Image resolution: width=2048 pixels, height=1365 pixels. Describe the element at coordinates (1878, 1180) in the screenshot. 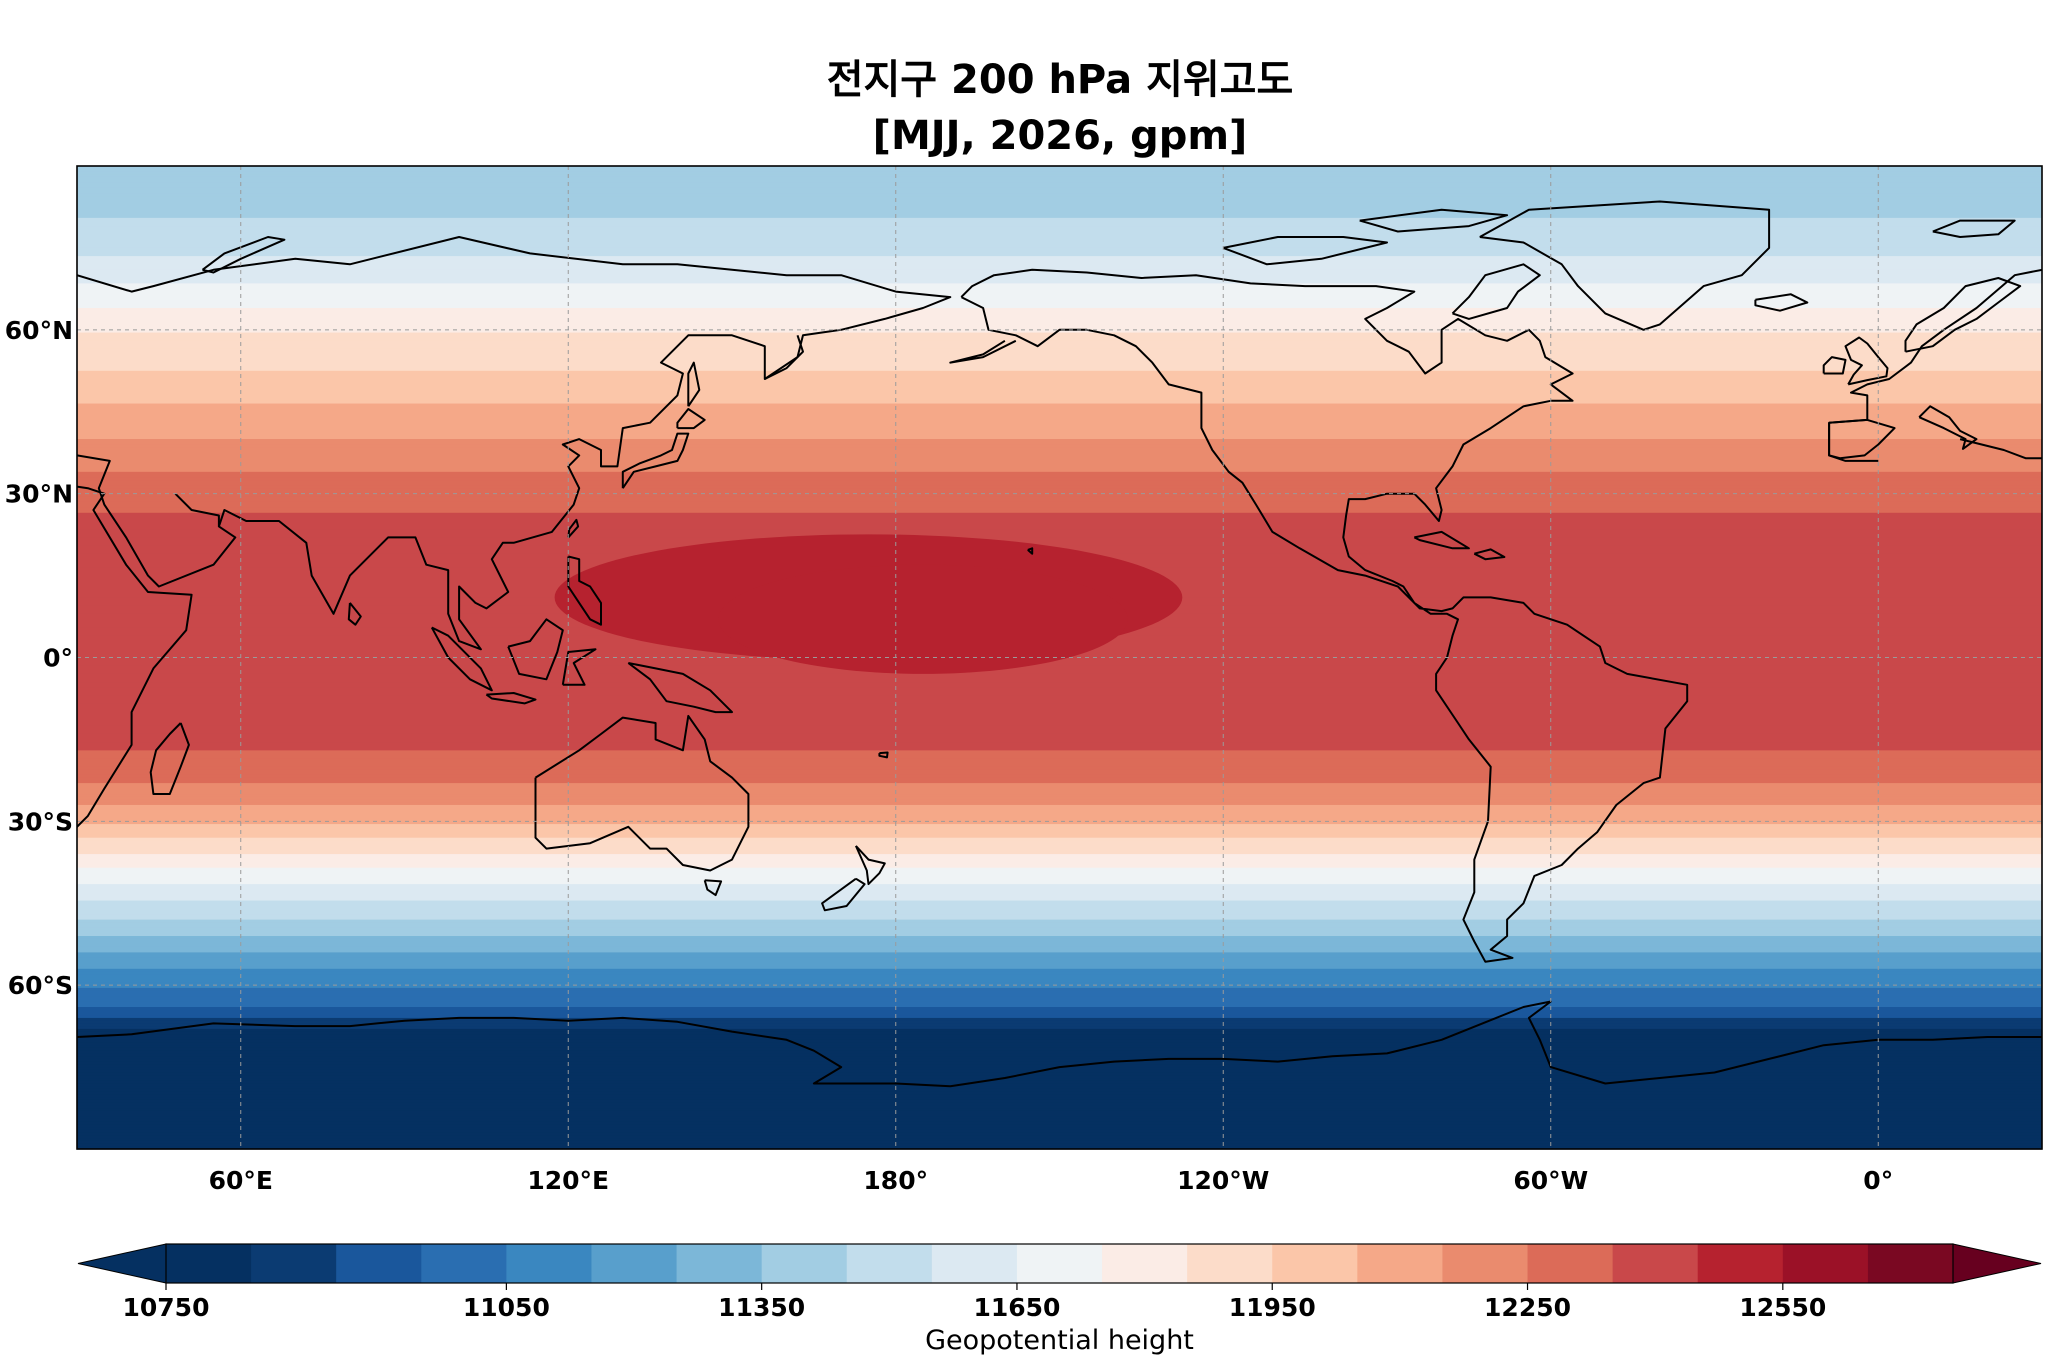

I see `longitude-tick-label: 0°` at that location.